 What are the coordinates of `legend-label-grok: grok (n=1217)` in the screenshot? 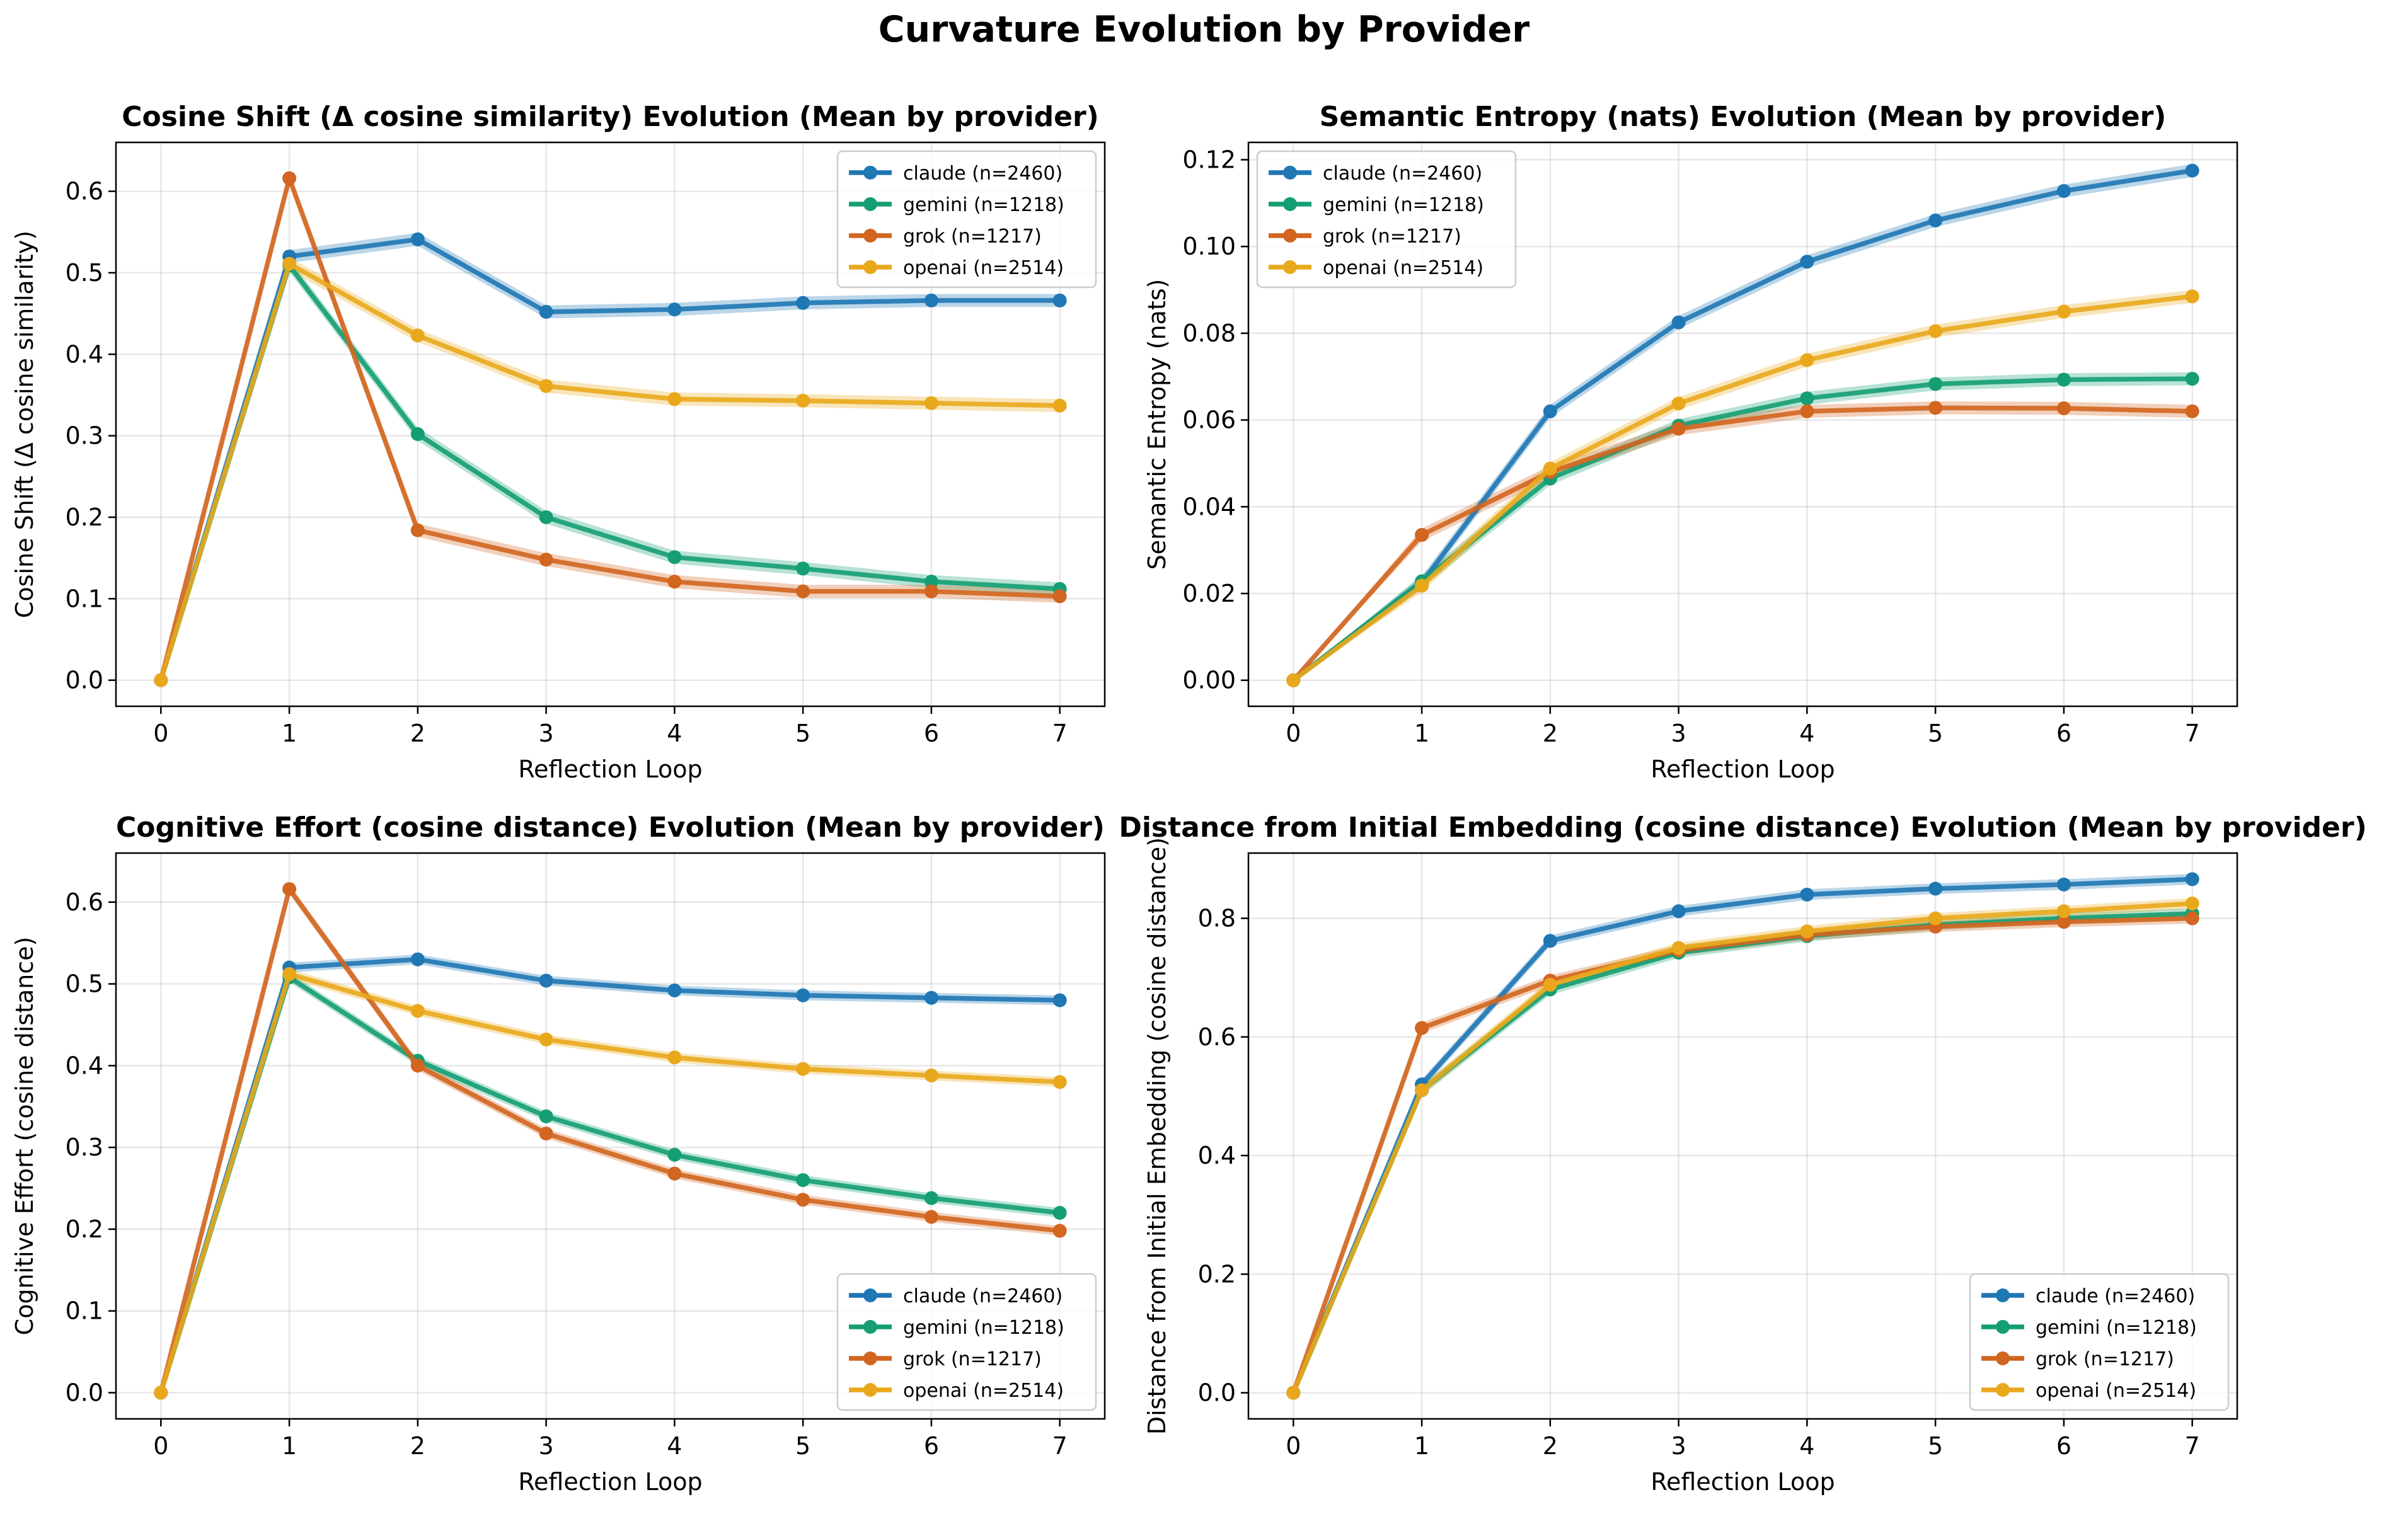 It's located at (973, 237).